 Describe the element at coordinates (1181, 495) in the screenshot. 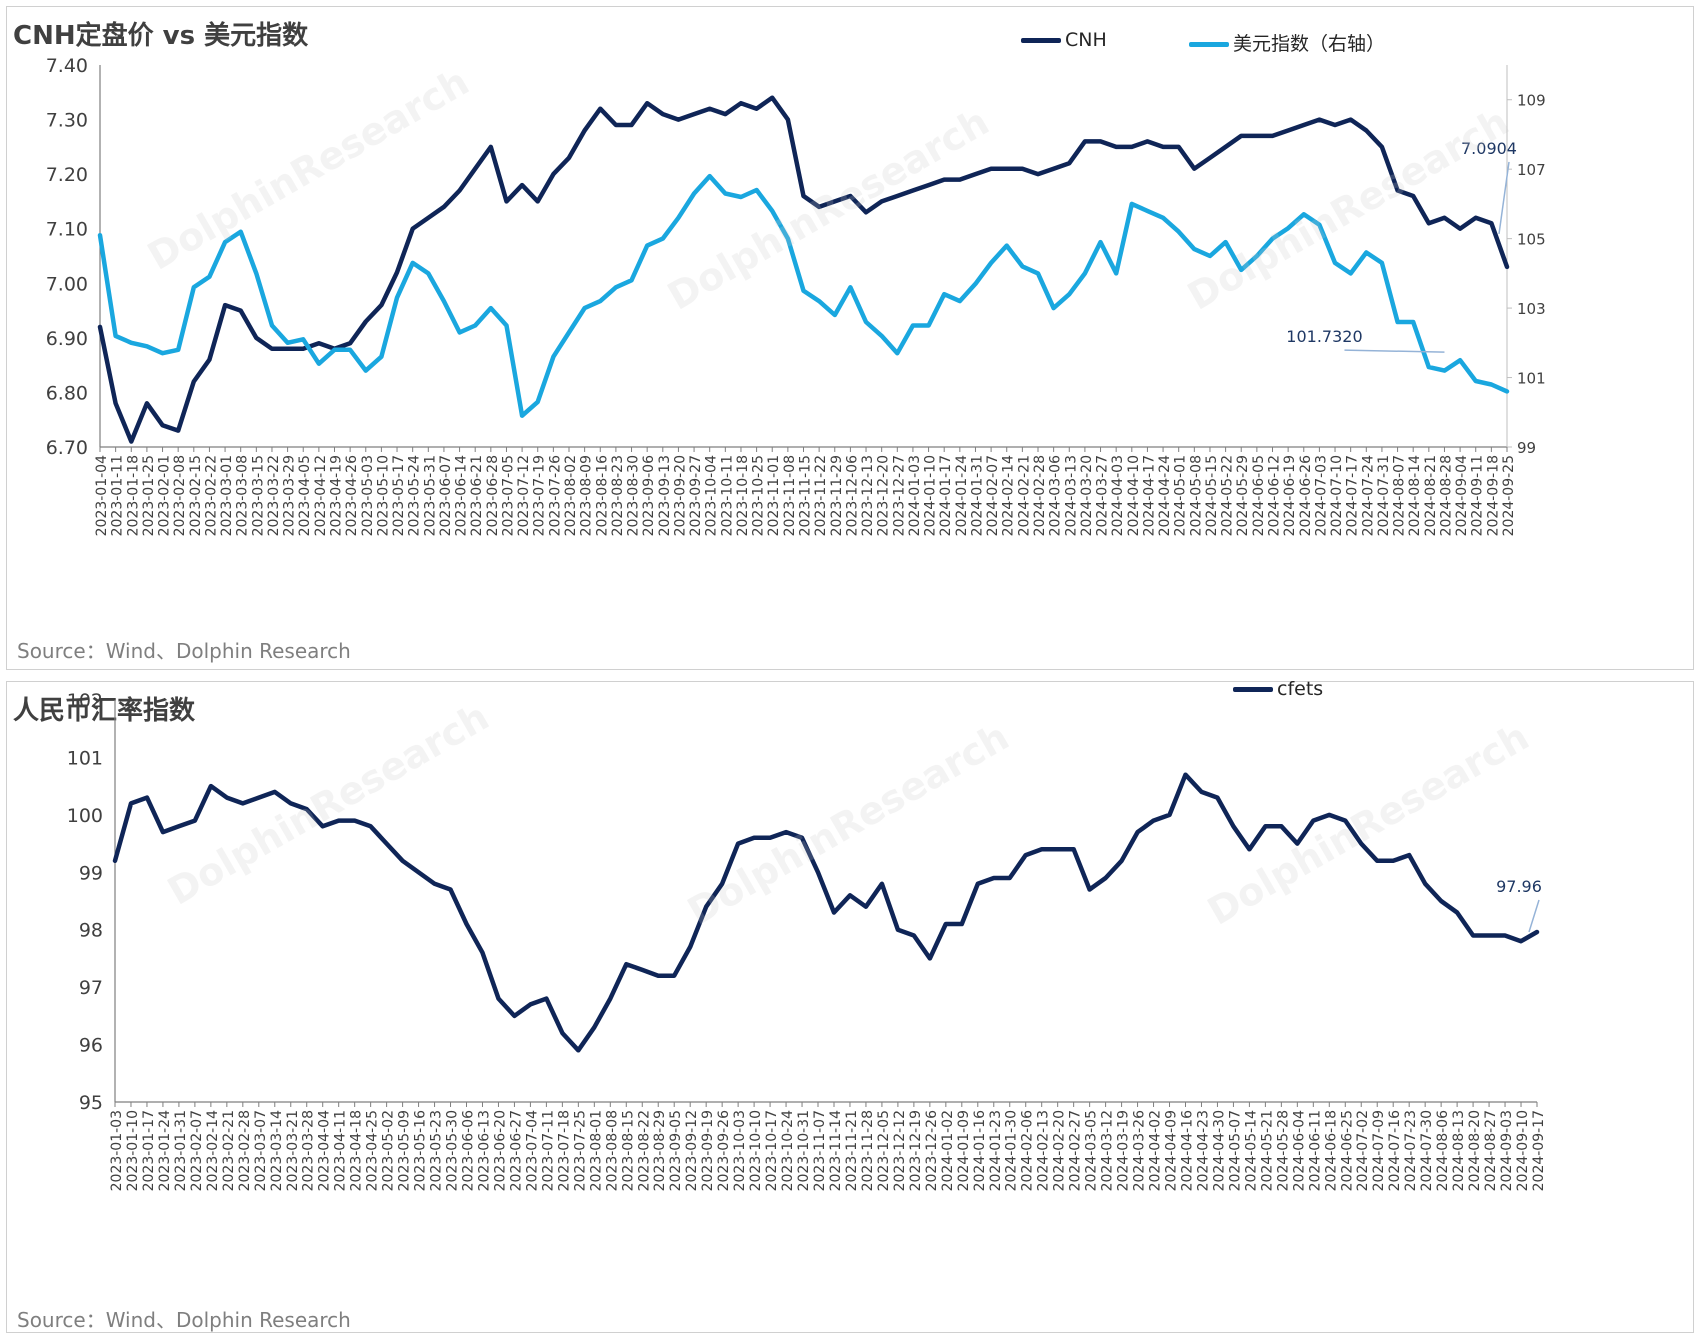

I see `x-tick-label: 2024-05-01` at that location.